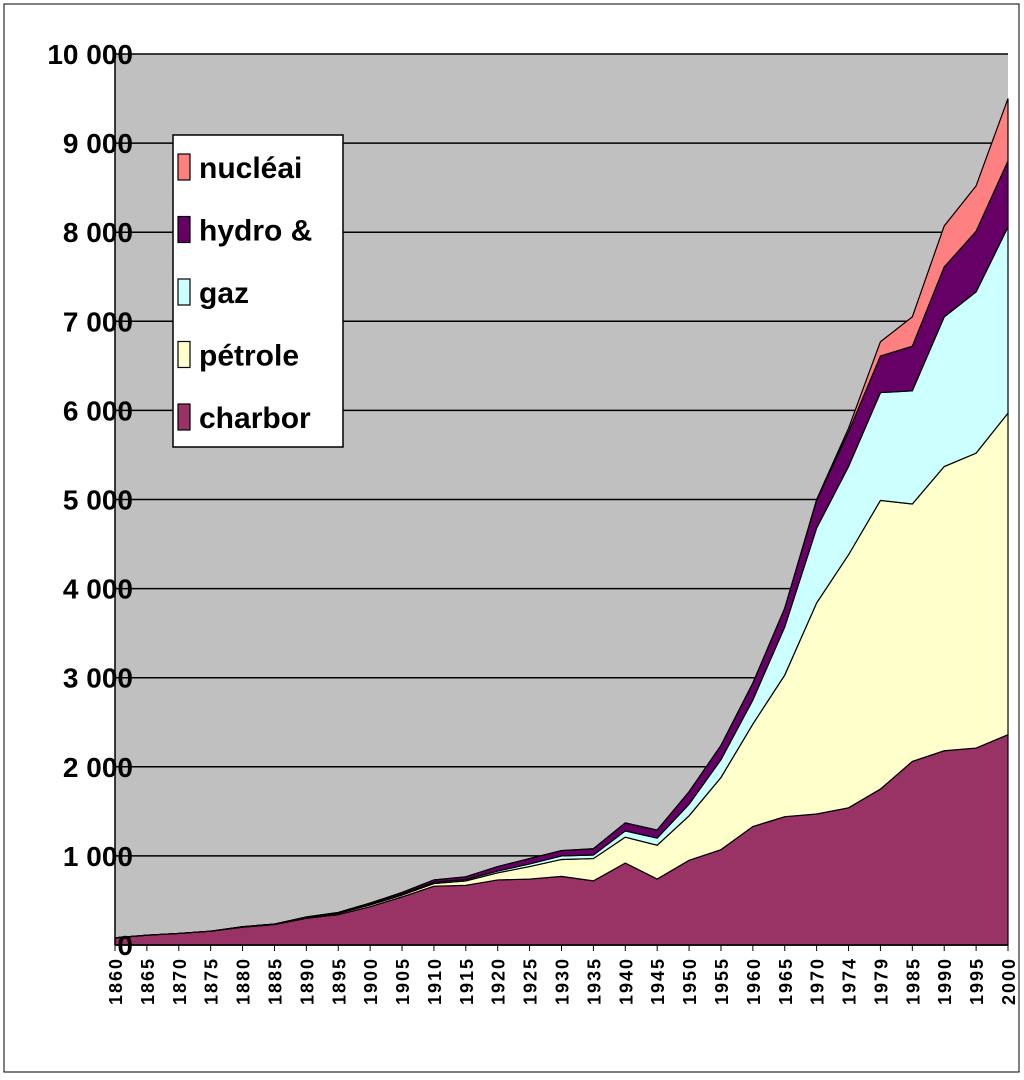 The height and width of the screenshot is (1080, 1024). What do you see at coordinates (563, 981) in the screenshot?
I see `x-tick-label: 1930` at bounding box center [563, 981].